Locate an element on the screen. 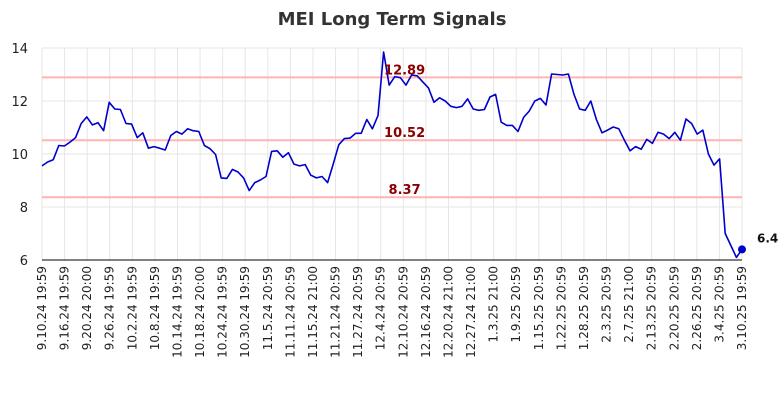 The image size is (784, 404). x-tick-label: 9.26.24 19:59 is located at coordinates (110, 308).